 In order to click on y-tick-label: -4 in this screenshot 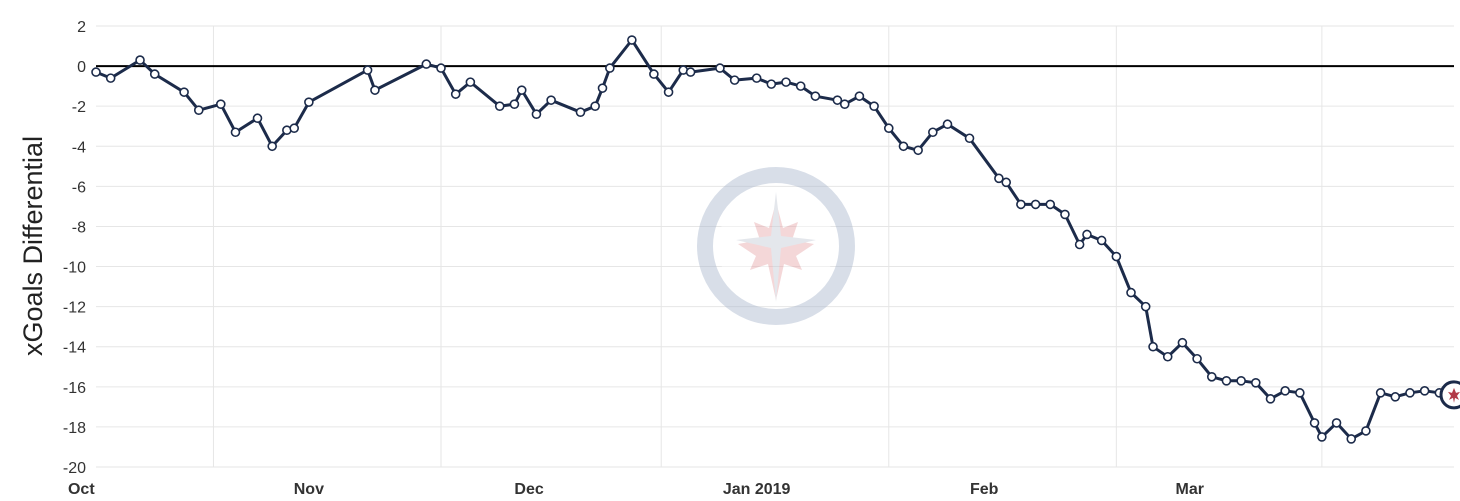, I will do `click(79, 147)`.